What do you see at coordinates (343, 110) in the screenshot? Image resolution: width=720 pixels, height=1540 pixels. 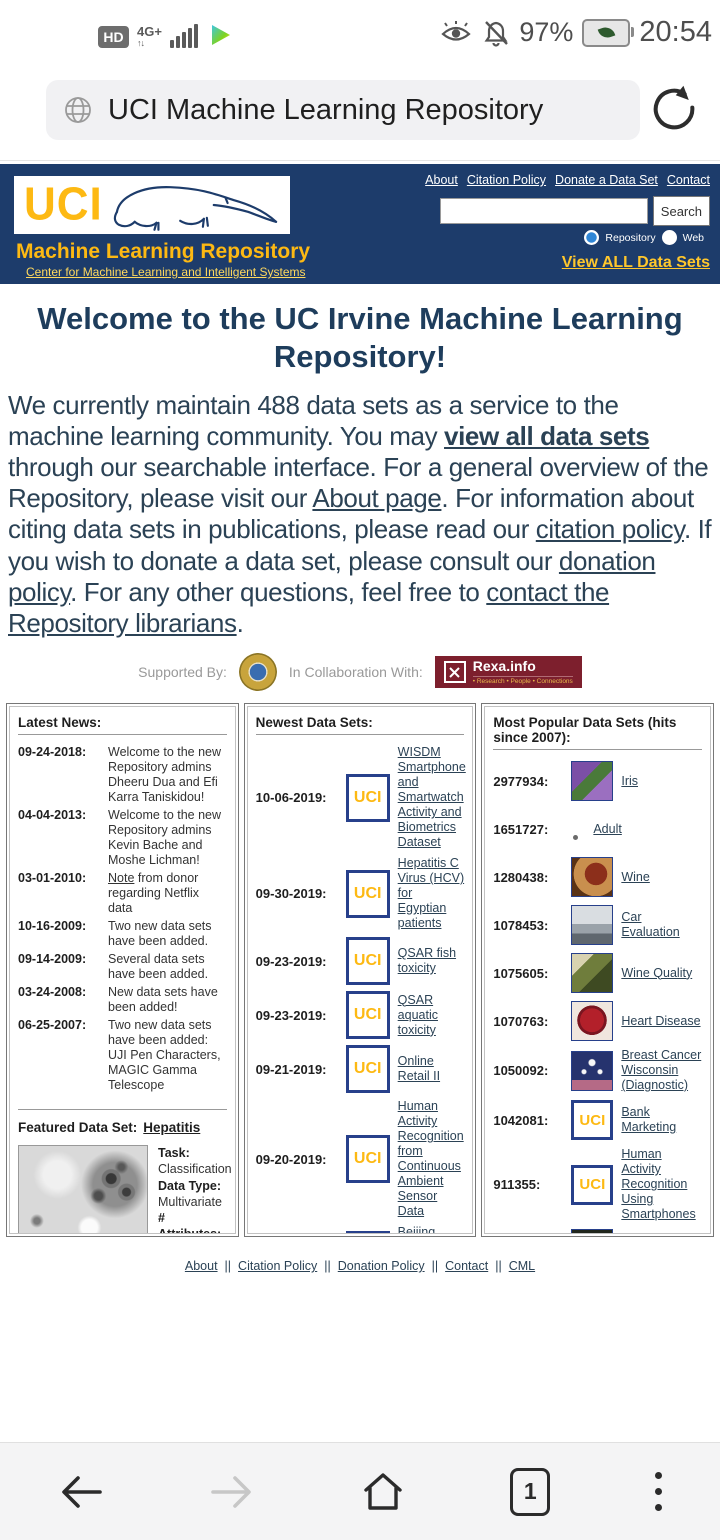 I see `address-bar: UCI Machine Learning Repository` at bounding box center [343, 110].